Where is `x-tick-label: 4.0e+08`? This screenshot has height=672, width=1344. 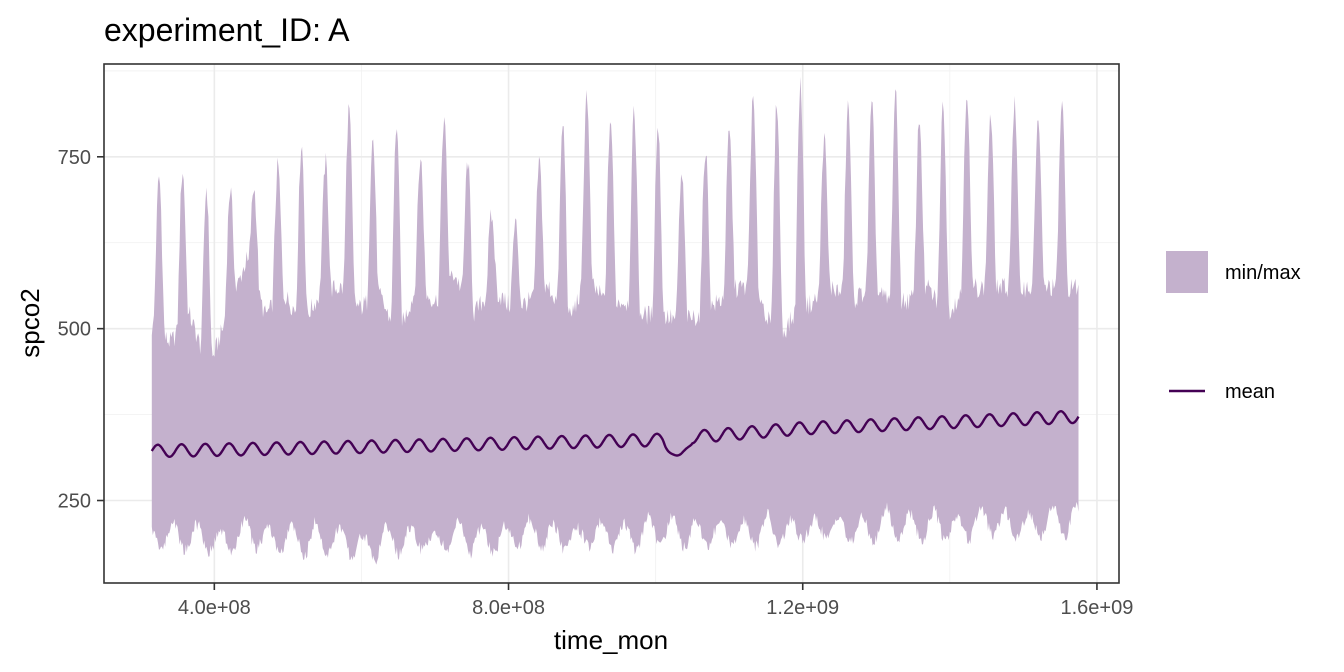 x-tick-label: 4.0e+08 is located at coordinates (214, 608).